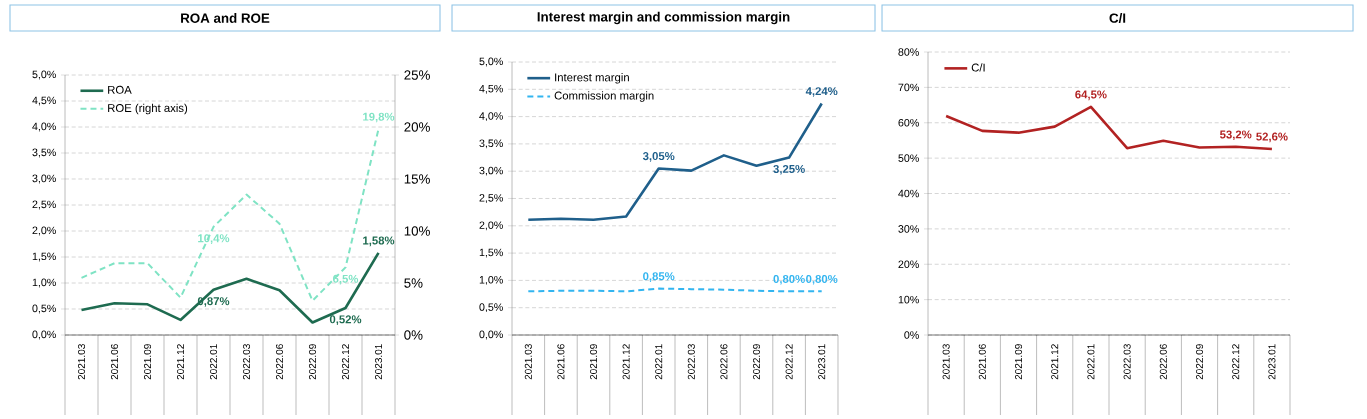 The height and width of the screenshot is (419, 1367). Describe the element at coordinates (148, 109) in the screenshot. I see `legend-label: ROE (right axis)` at that location.